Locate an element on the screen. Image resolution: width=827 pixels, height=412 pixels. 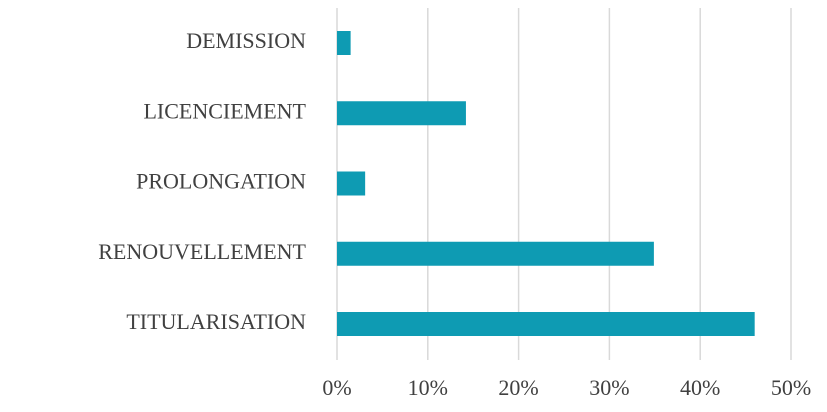
y-tick-label: LICENCIEMENT is located at coordinates (224, 110).